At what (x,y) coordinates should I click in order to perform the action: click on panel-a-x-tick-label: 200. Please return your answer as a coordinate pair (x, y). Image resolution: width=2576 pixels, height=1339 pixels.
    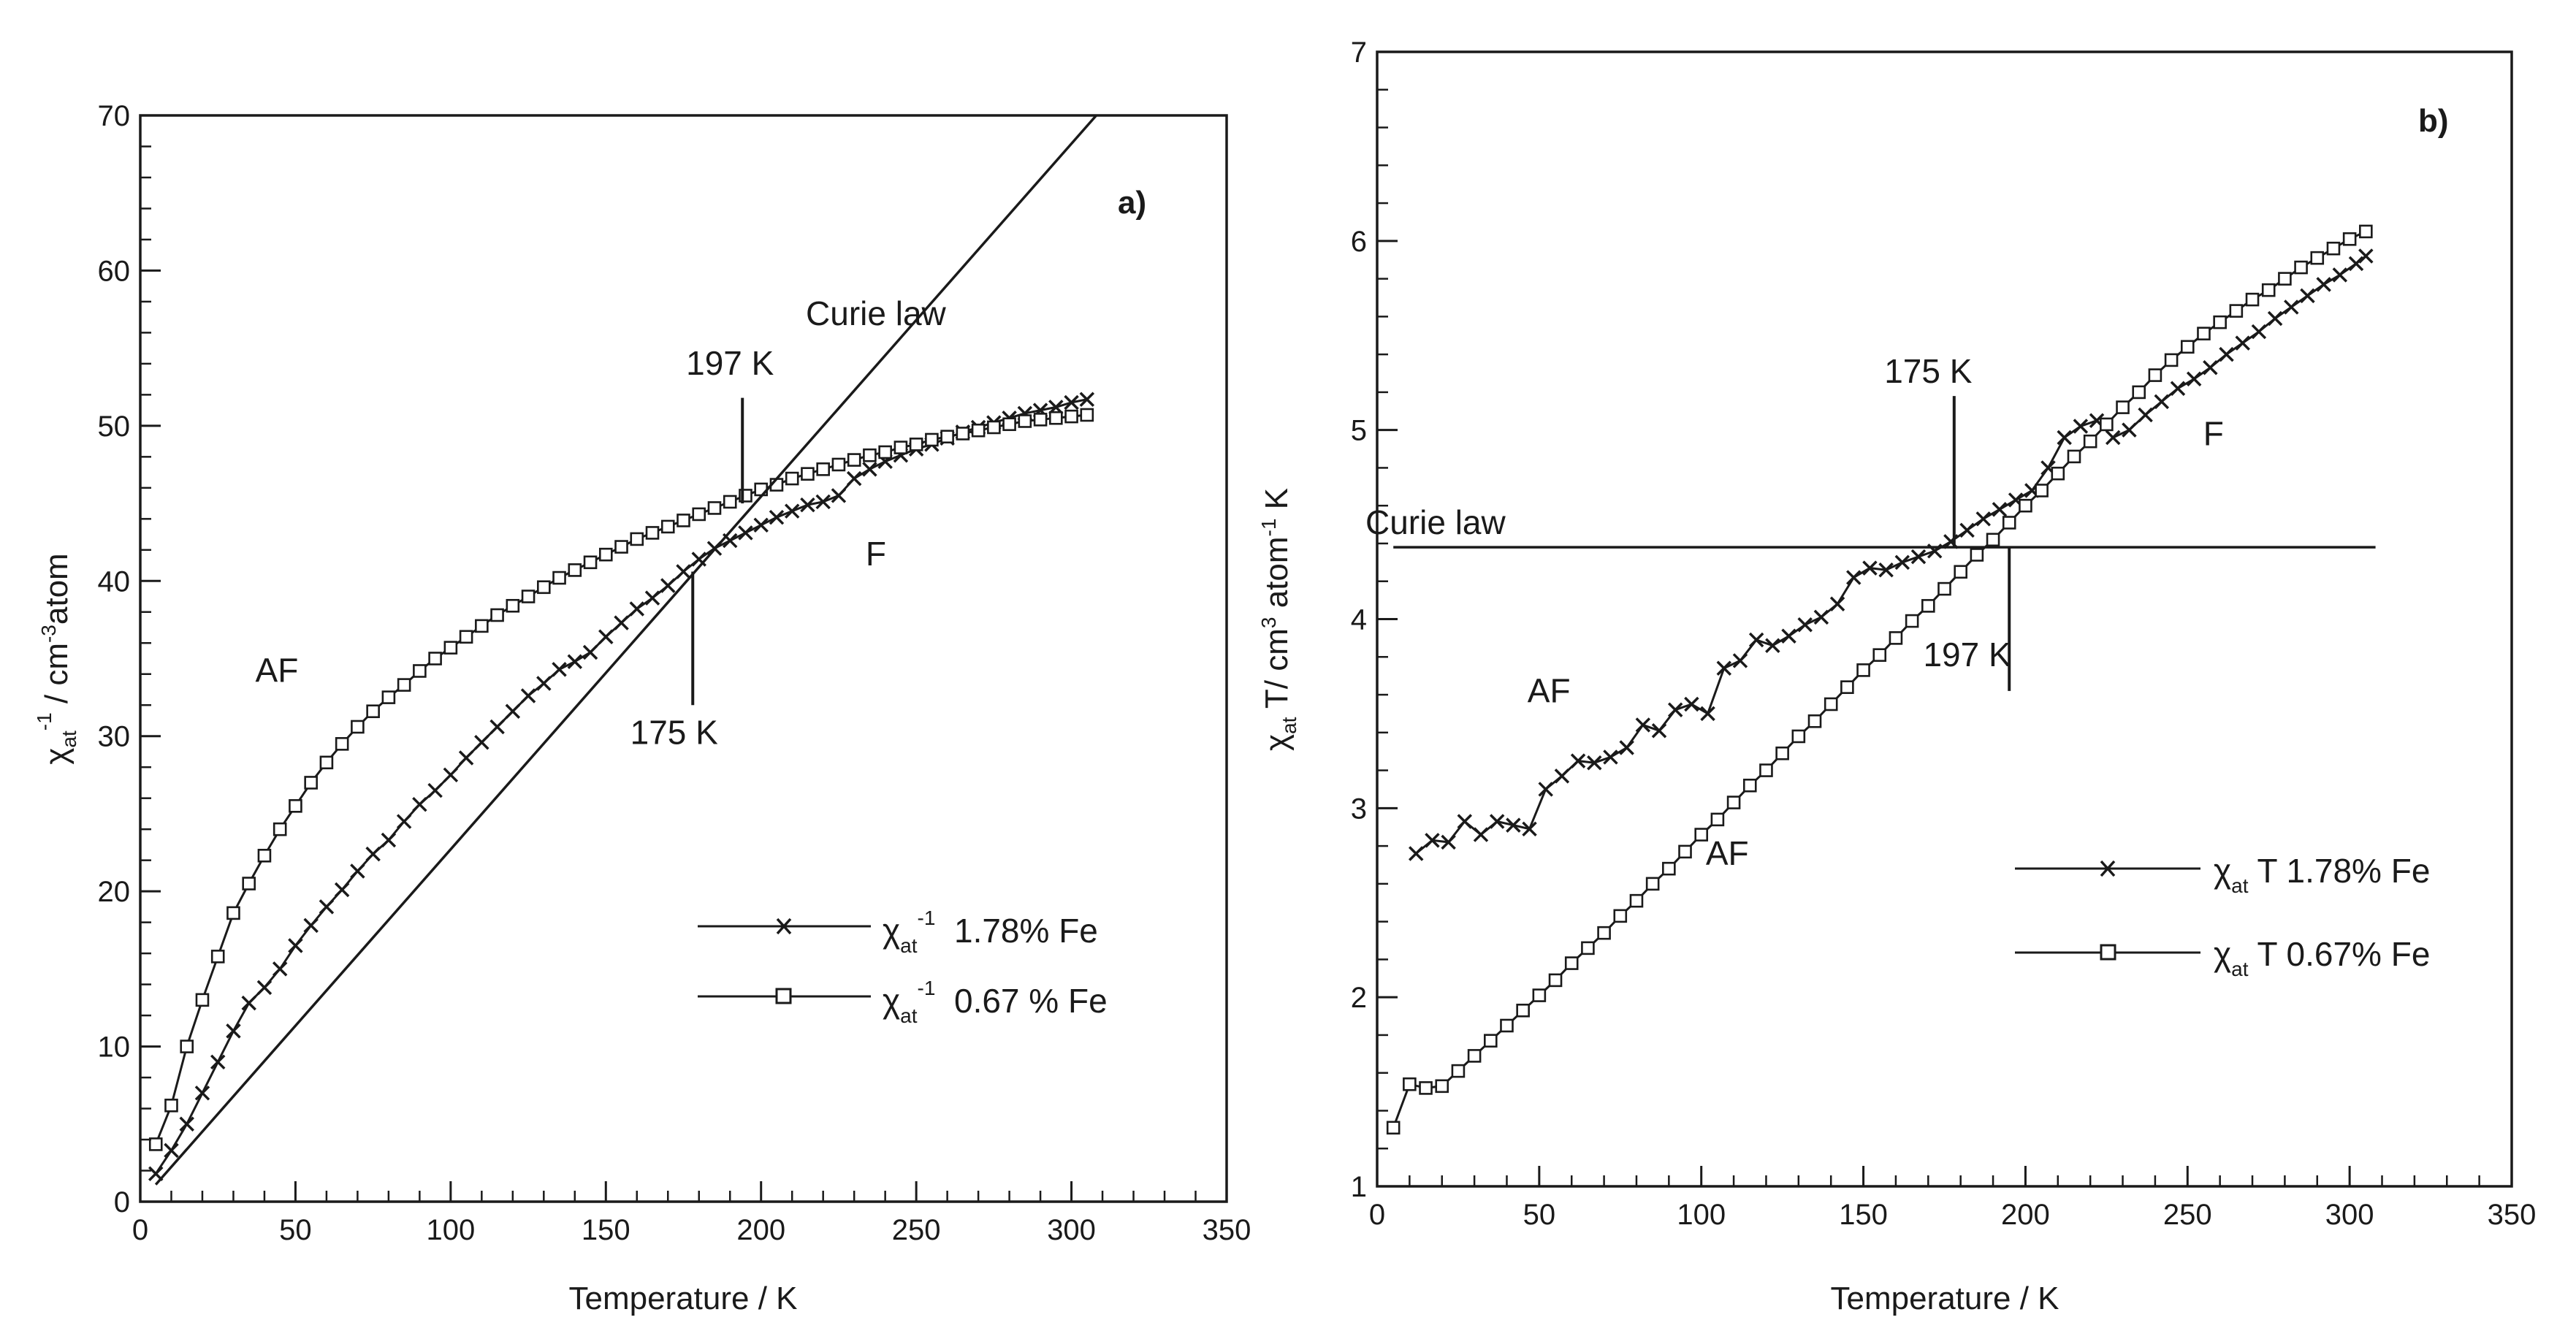
    Looking at the image, I should click on (761, 1230).